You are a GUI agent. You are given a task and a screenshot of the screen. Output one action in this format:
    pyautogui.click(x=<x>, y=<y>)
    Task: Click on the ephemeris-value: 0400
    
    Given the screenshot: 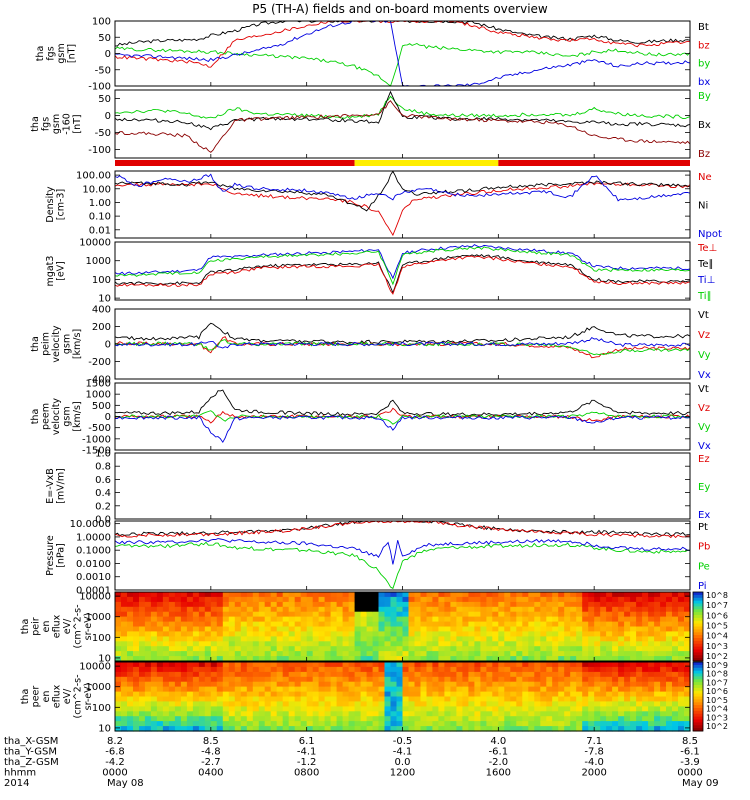 What is the action you would take?
    pyautogui.click(x=210, y=773)
    